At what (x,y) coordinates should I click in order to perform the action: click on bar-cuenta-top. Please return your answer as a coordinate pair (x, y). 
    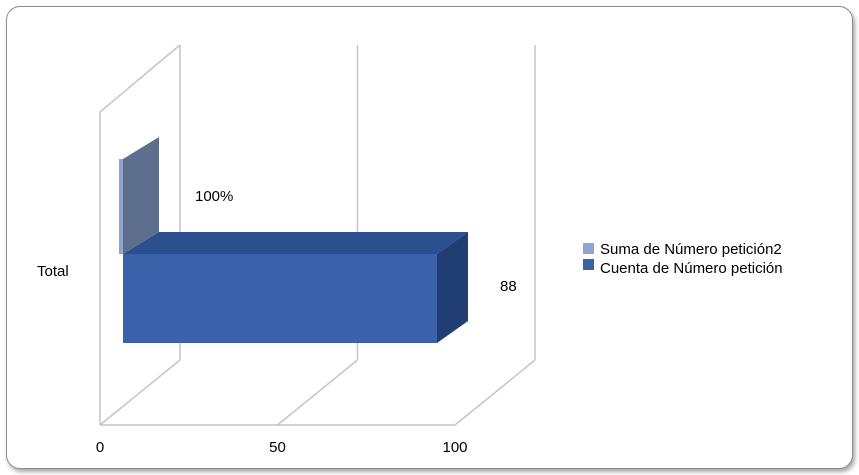
    Looking at the image, I should click on (295, 243).